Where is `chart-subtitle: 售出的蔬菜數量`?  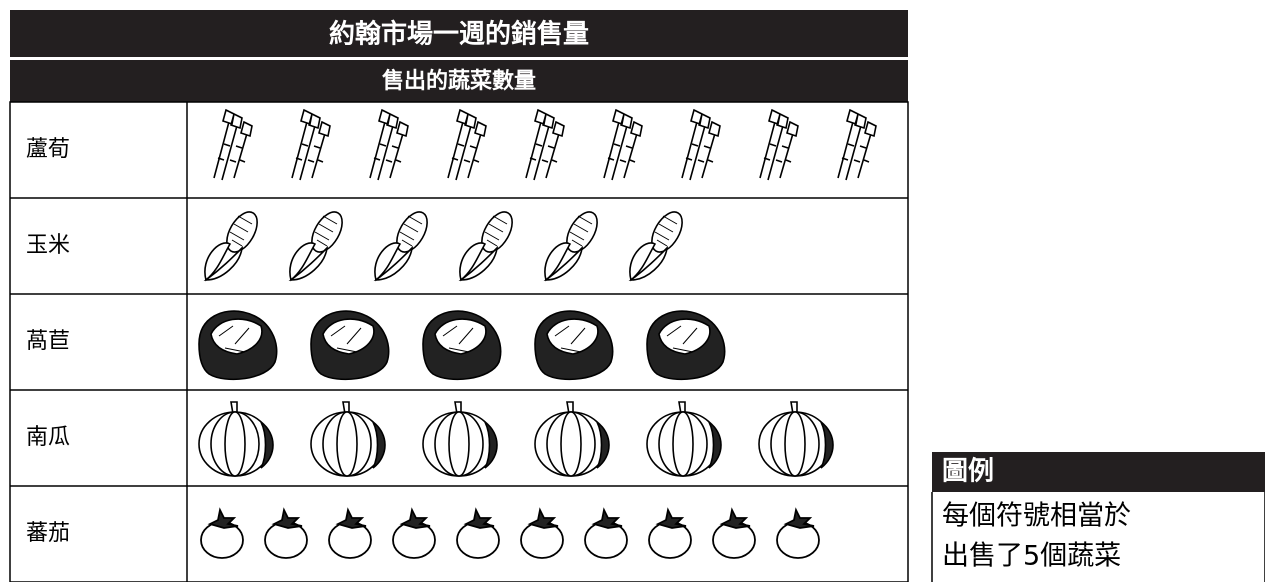
chart-subtitle: 售出的蔬菜數量 is located at coordinates (459, 81).